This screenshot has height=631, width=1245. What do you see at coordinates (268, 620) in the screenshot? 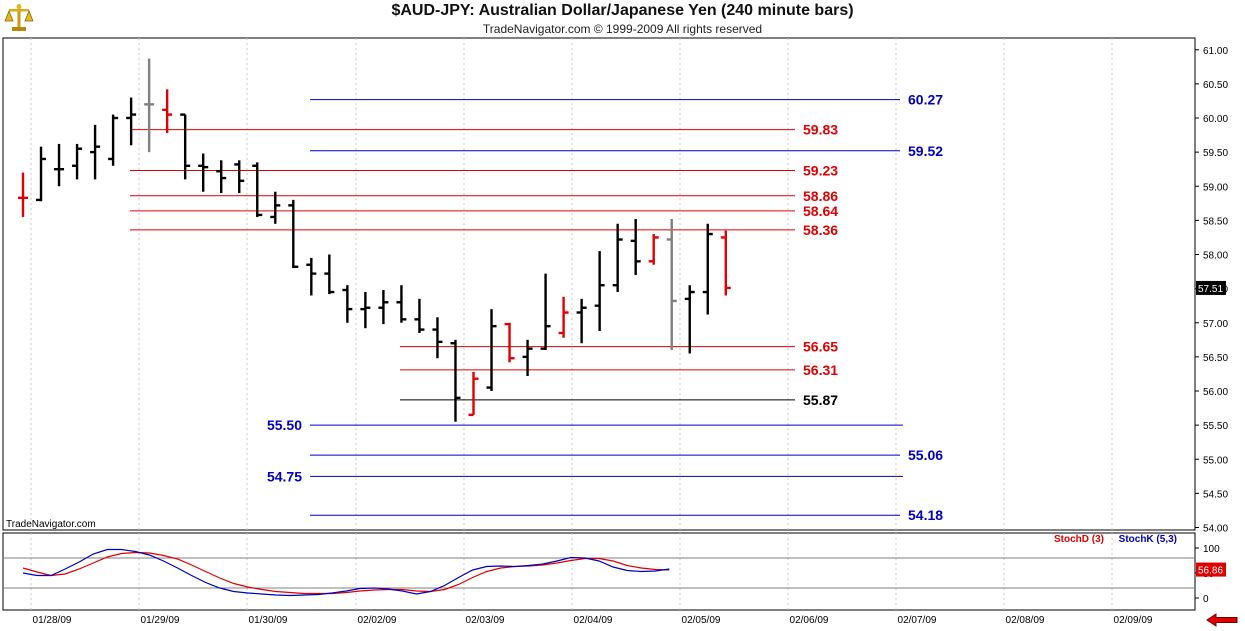
I see `x-tick-label: 01/30/09` at bounding box center [268, 620].